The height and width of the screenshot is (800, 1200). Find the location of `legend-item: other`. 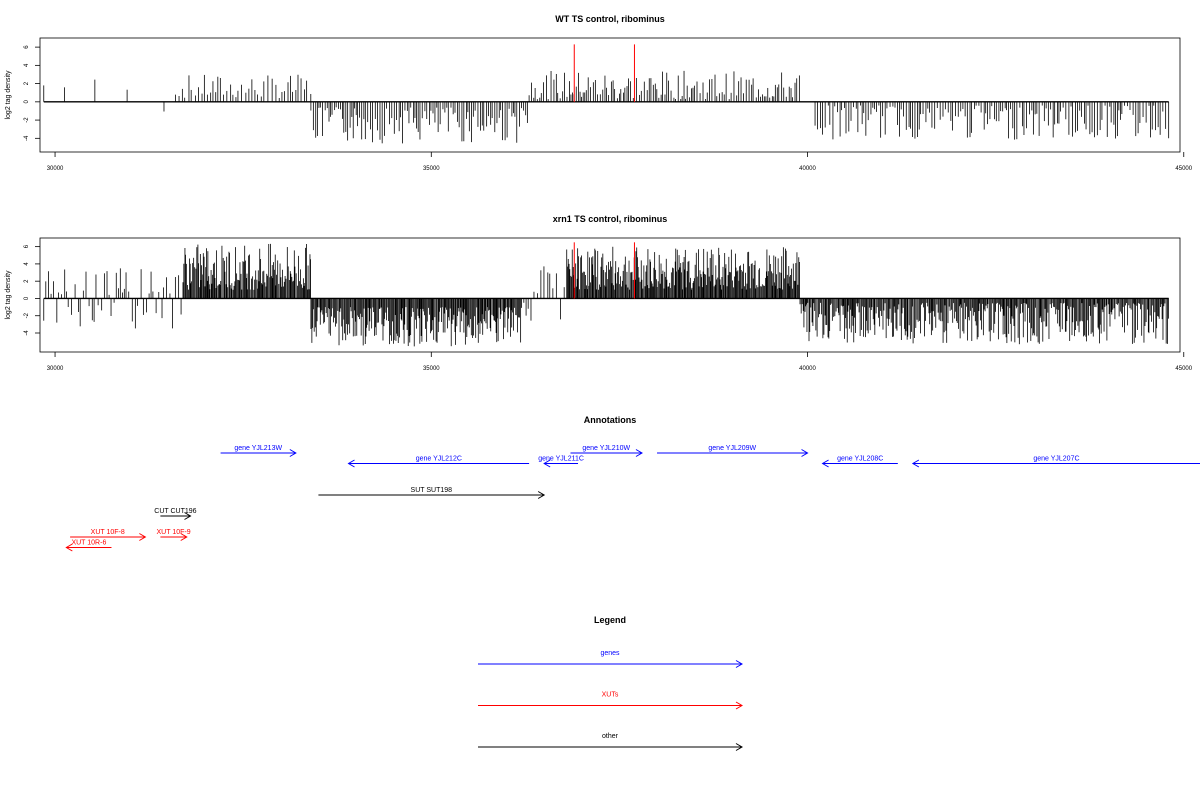

legend-item: other is located at coordinates (610, 742).